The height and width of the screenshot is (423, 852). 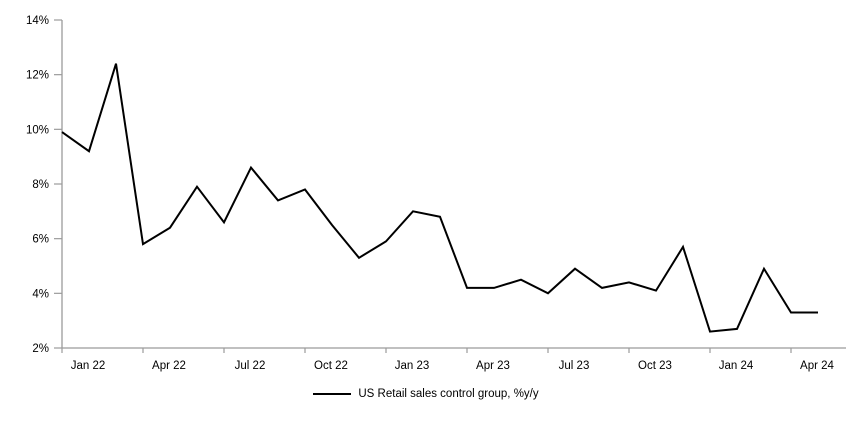 I want to click on x-tick-label: Jan 23, so click(x=412, y=366).